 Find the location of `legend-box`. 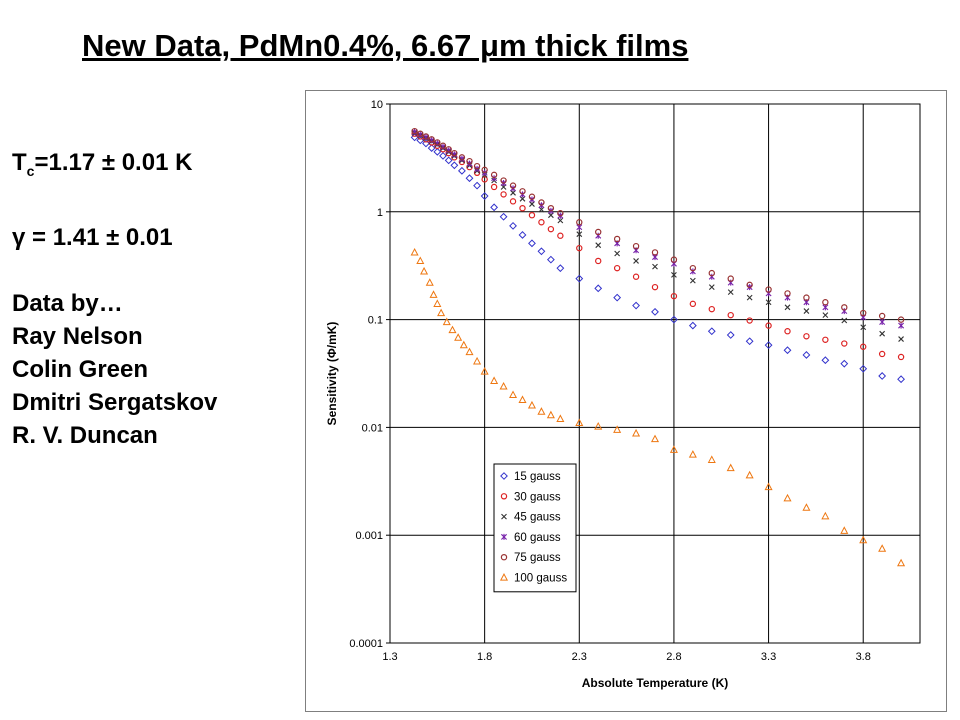

legend-box is located at coordinates (535, 528).